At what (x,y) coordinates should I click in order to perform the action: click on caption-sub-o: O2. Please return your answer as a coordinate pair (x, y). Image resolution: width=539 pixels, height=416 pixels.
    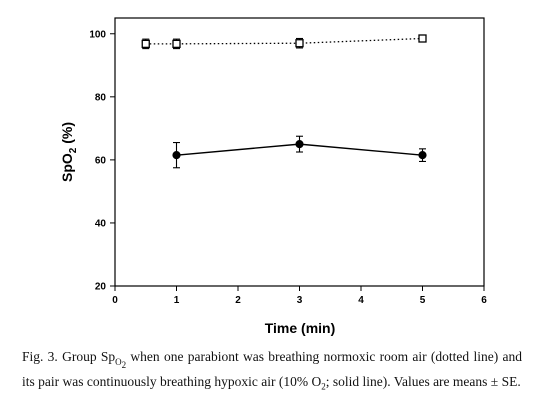
    Looking at the image, I should click on (121, 363).